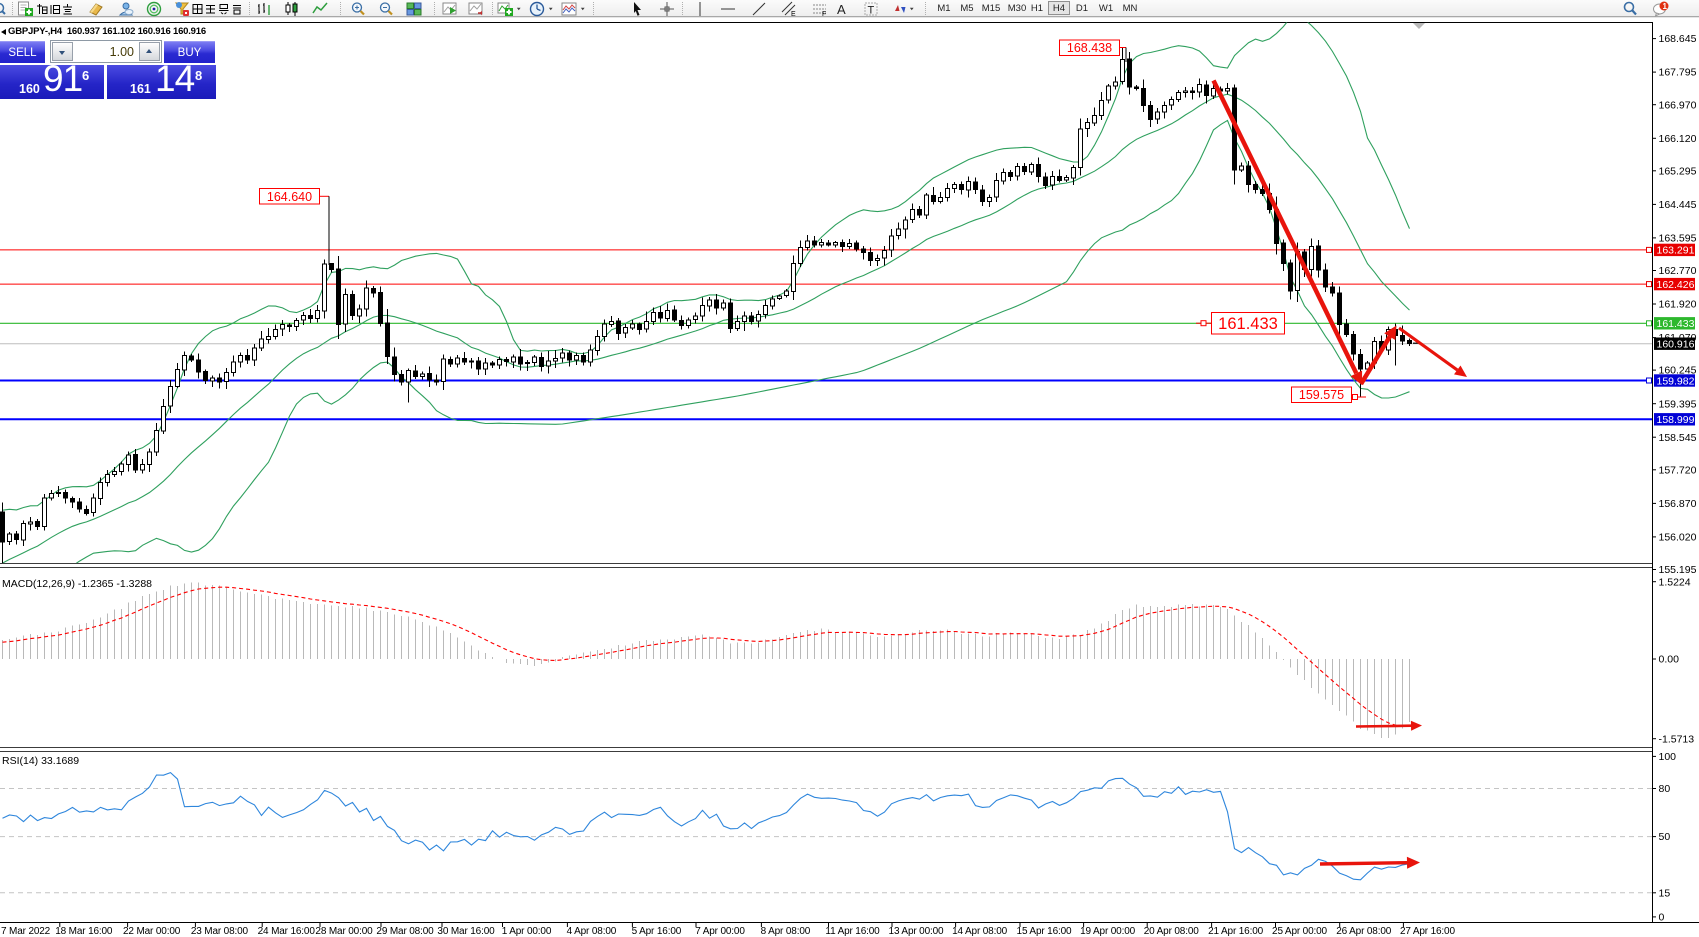 The image size is (1699, 937). What do you see at coordinates (1678, 205) in the screenshot?
I see `svg-text: 164.445` at bounding box center [1678, 205].